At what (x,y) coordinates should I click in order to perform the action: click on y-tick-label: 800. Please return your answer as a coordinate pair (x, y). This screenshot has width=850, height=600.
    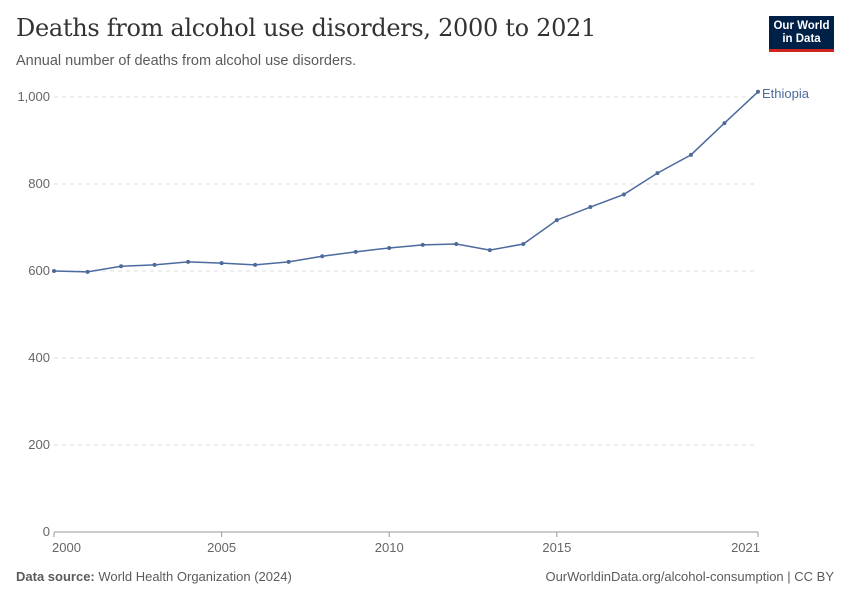
    Looking at the image, I should click on (39, 183).